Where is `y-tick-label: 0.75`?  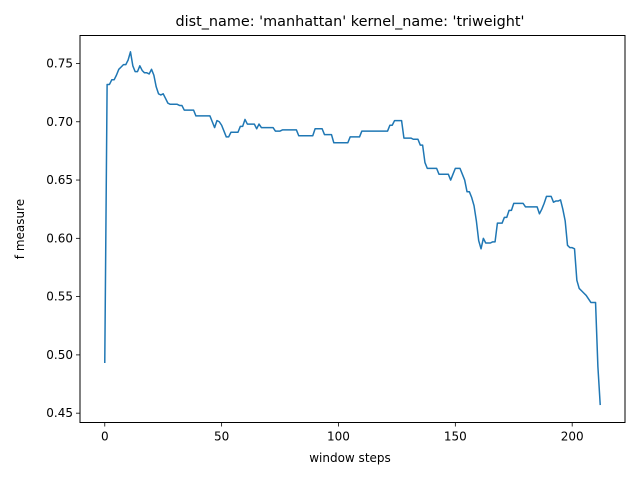
y-tick-label: 0.75 is located at coordinates (59, 63).